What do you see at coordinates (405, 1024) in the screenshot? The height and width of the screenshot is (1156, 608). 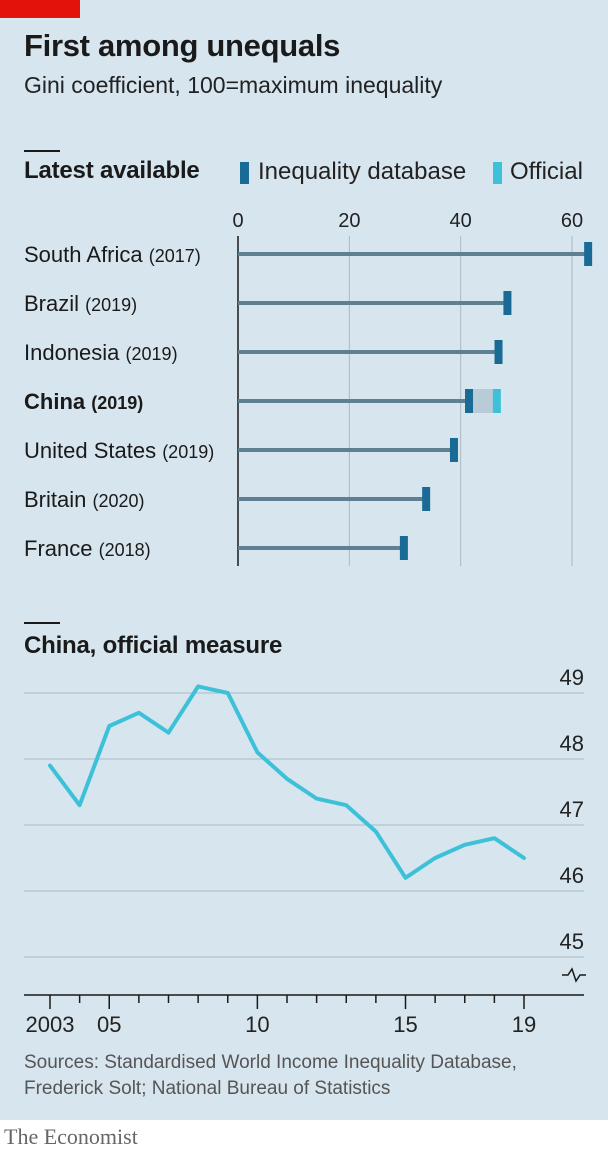 I see `x-tick-label: 15` at bounding box center [405, 1024].